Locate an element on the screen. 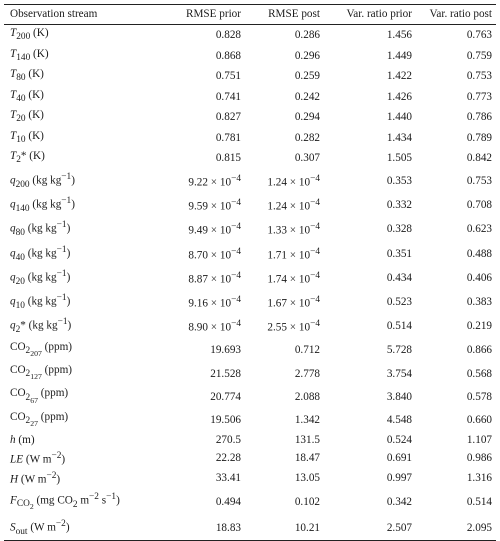  observation-stream-cell: q40 (kg kg−1) is located at coordinates (40, 253).